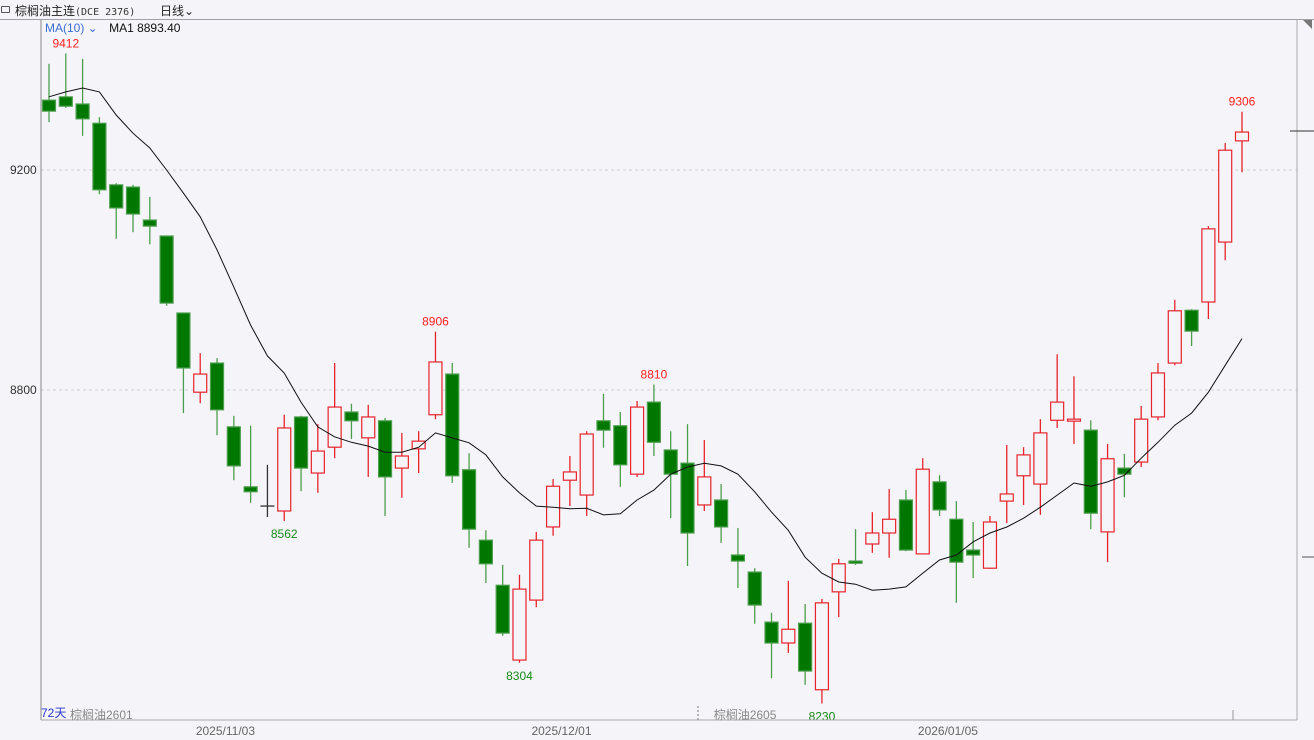 Image resolution: width=1314 pixels, height=740 pixels. Describe the element at coordinates (112, 28) in the screenshot. I see `indicator-bar: MA(10) ⌄ MA1 8893.40` at that location.